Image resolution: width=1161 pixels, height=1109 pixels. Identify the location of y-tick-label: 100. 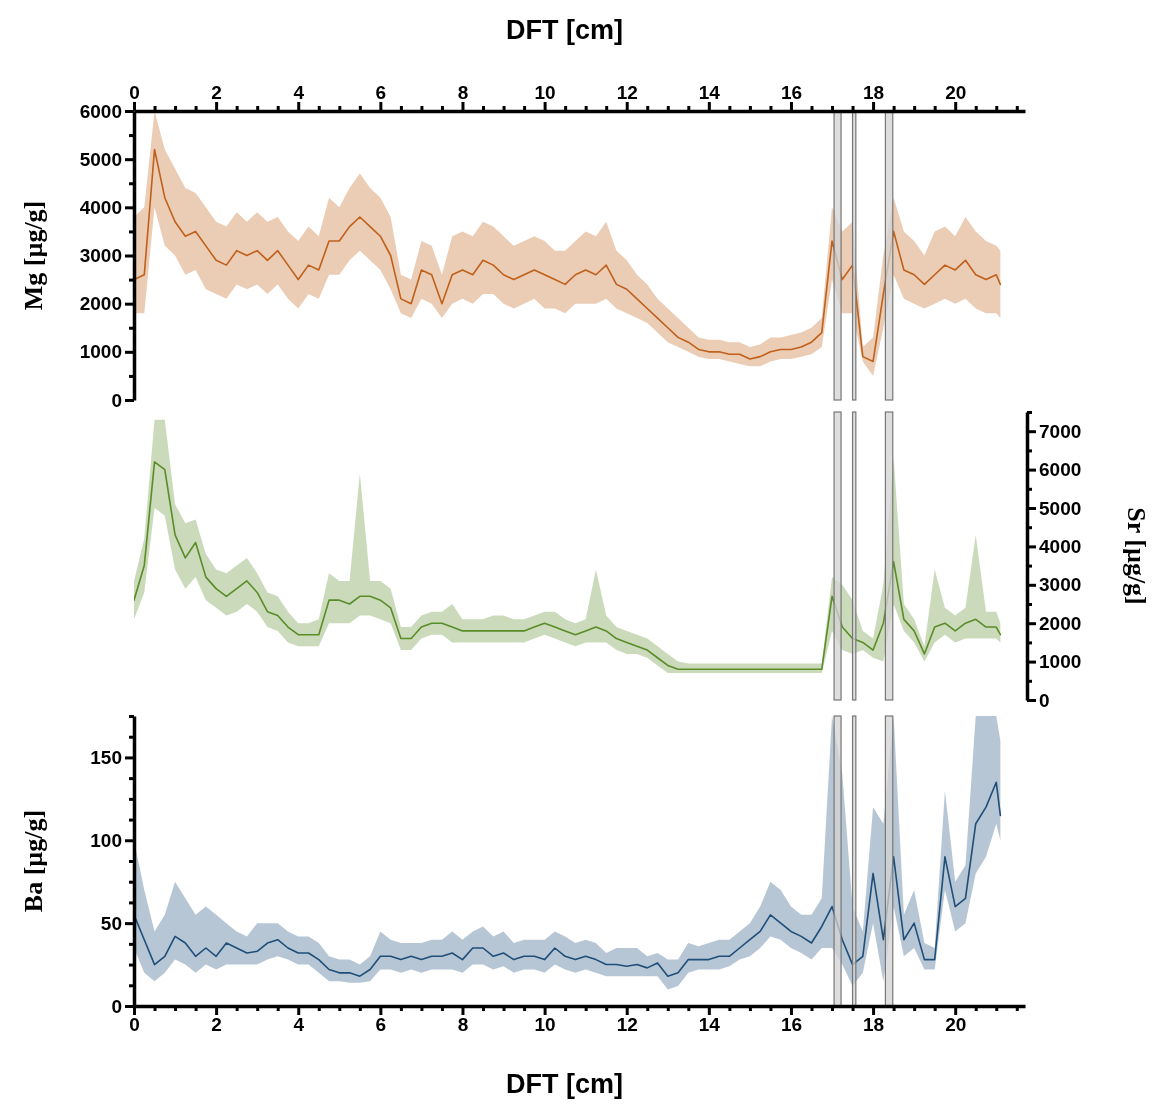
(106, 840).